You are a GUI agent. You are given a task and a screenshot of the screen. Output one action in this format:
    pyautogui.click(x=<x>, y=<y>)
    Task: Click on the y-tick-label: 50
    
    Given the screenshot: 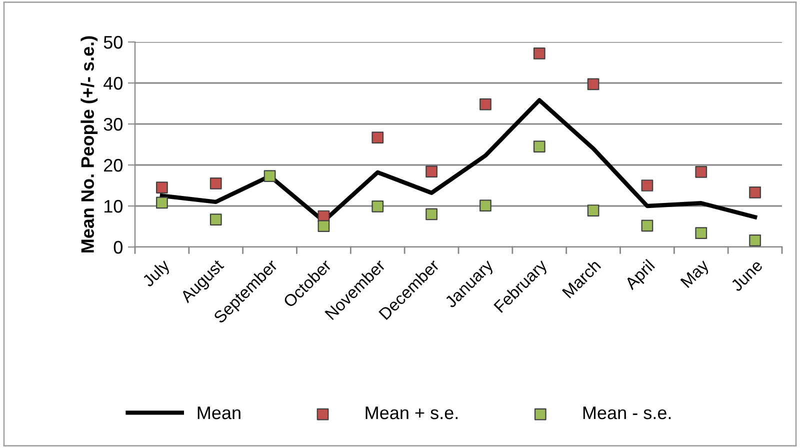 What is the action you would take?
    pyautogui.click(x=113, y=42)
    